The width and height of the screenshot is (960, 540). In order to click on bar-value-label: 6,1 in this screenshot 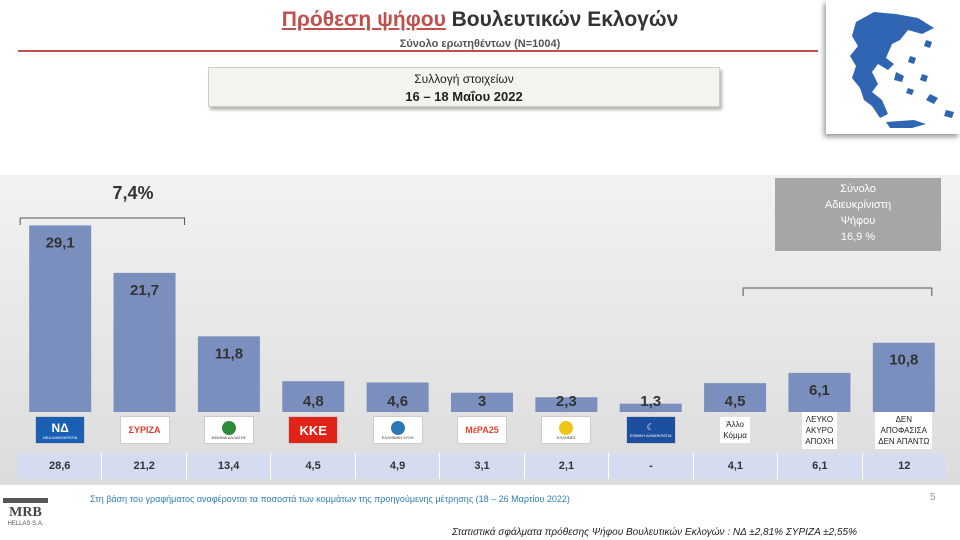, I will do `click(819, 390)`.